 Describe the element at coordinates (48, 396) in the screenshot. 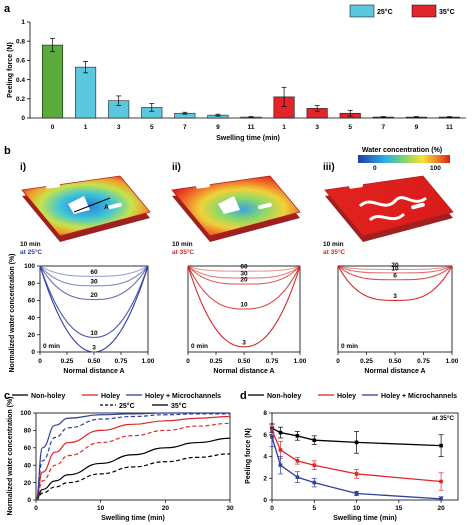

I see `legend-c-nonholey: Non-holey` at that location.